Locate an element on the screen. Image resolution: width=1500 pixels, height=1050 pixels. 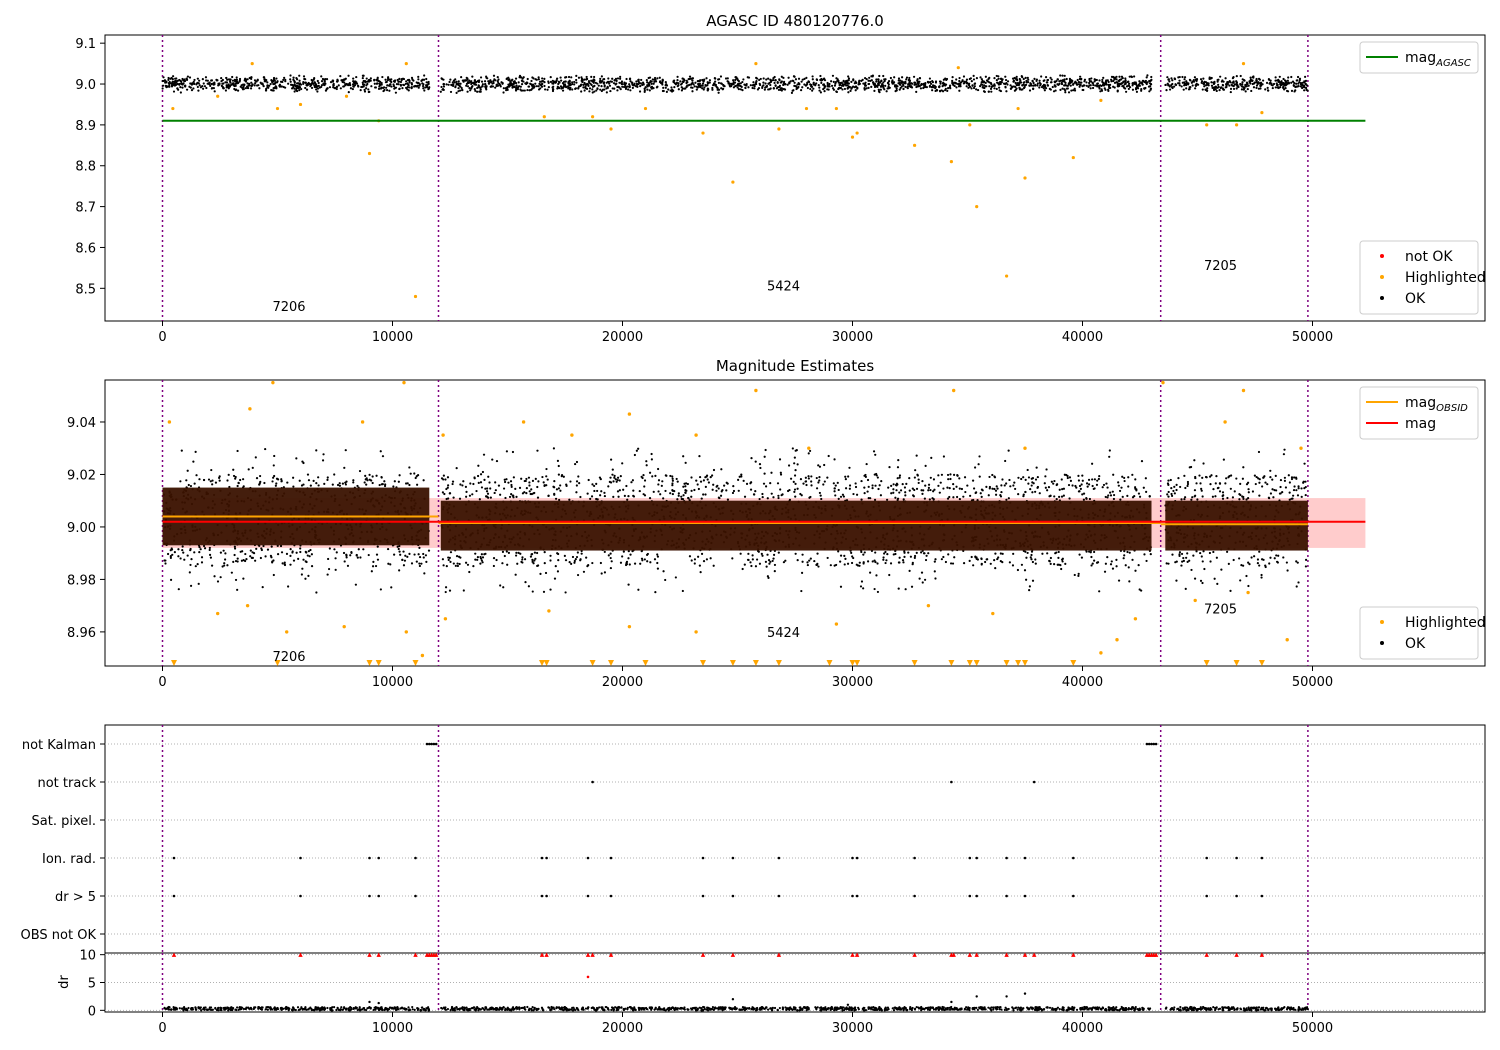
legend-label: Highlighted is located at coordinates (1445, 278).